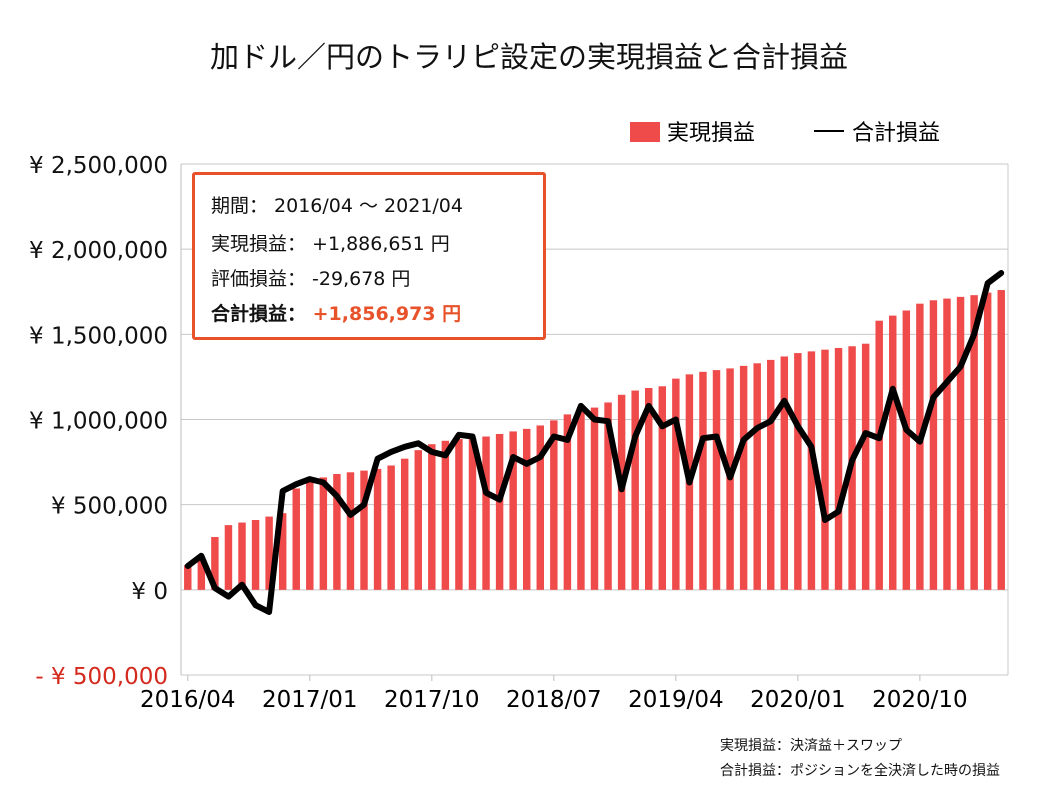 Image resolution: width=1058 pixels, height=794 pixels. What do you see at coordinates (330, 244) in the screenshot?
I see `realized-pl-text: 実現損益： +1,886,651 円` at bounding box center [330, 244].